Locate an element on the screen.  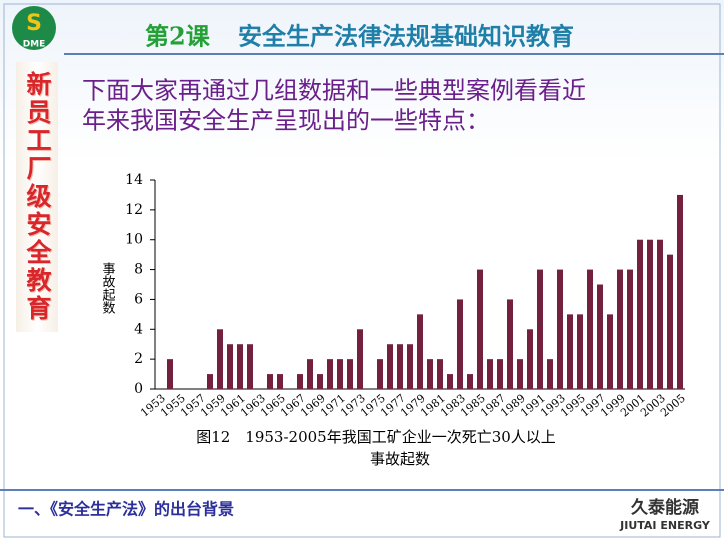
chart-caption: 图12 1953-2005年我国工矿企业一次死亡30人以上 is located at coordinates (376, 437).